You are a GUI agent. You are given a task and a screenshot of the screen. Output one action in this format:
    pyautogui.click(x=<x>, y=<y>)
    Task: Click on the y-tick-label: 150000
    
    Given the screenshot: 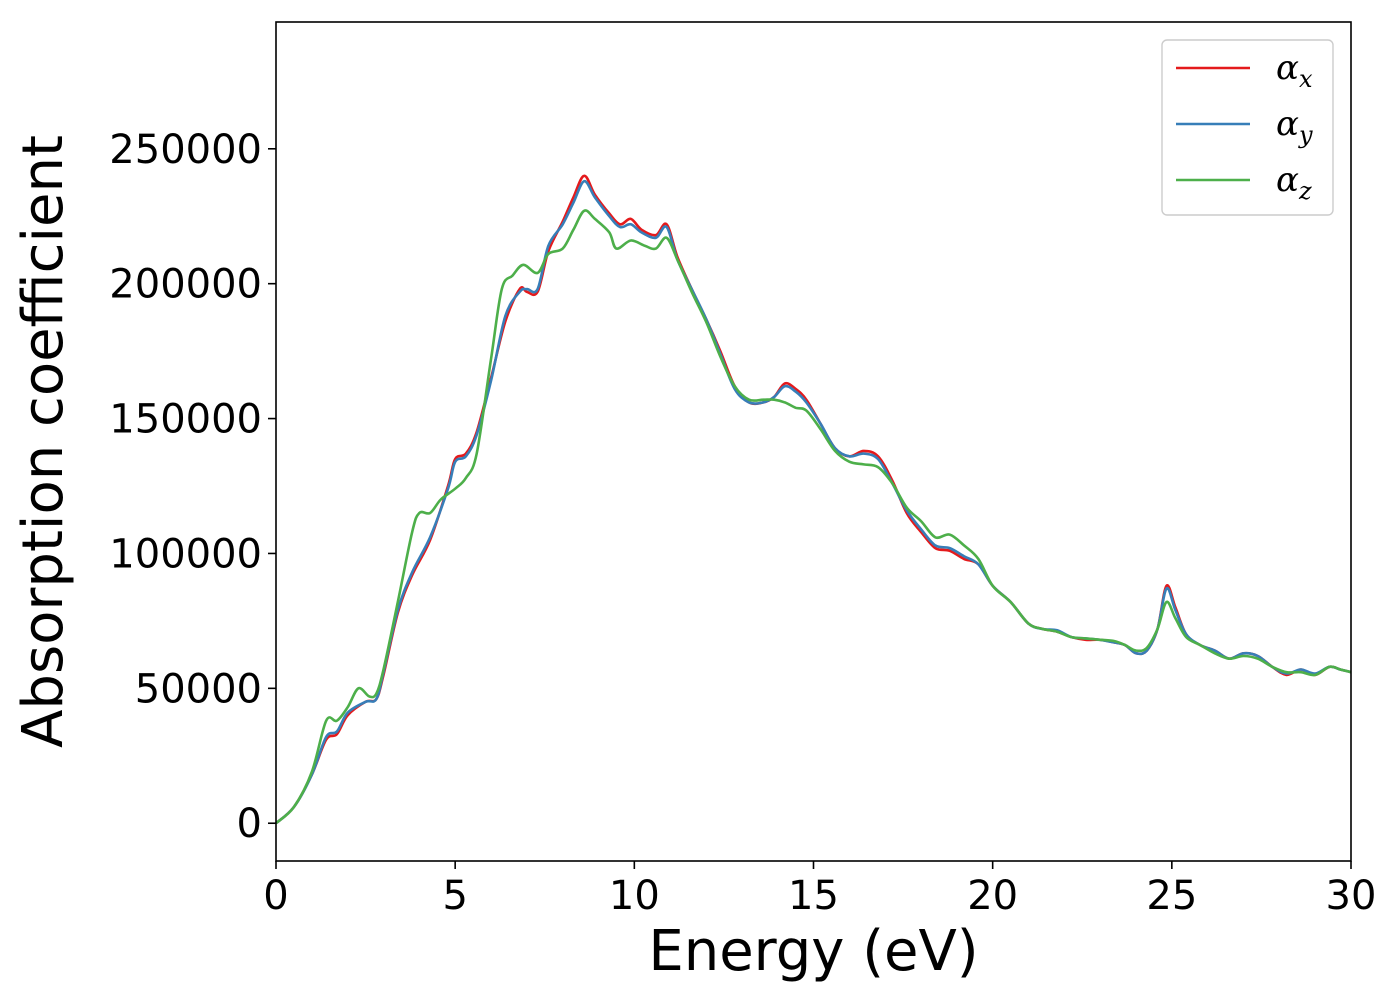 What is the action you would take?
    pyautogui.click(x=185, y=420)
    